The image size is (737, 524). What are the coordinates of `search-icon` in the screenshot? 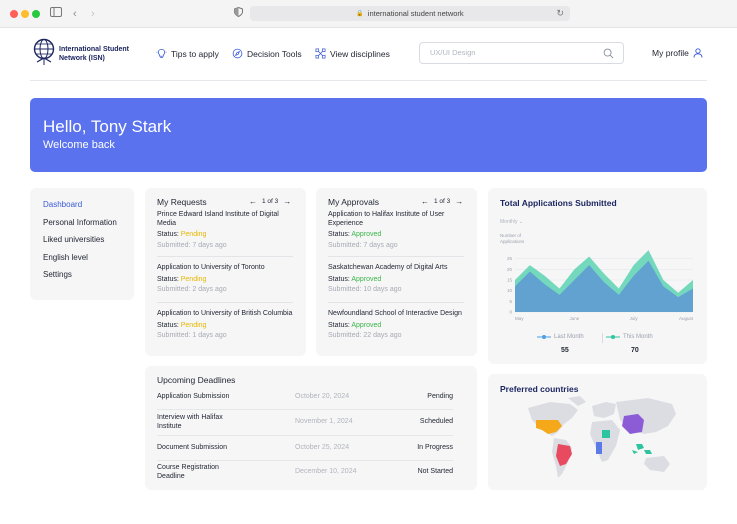 It's located at (608, 53).